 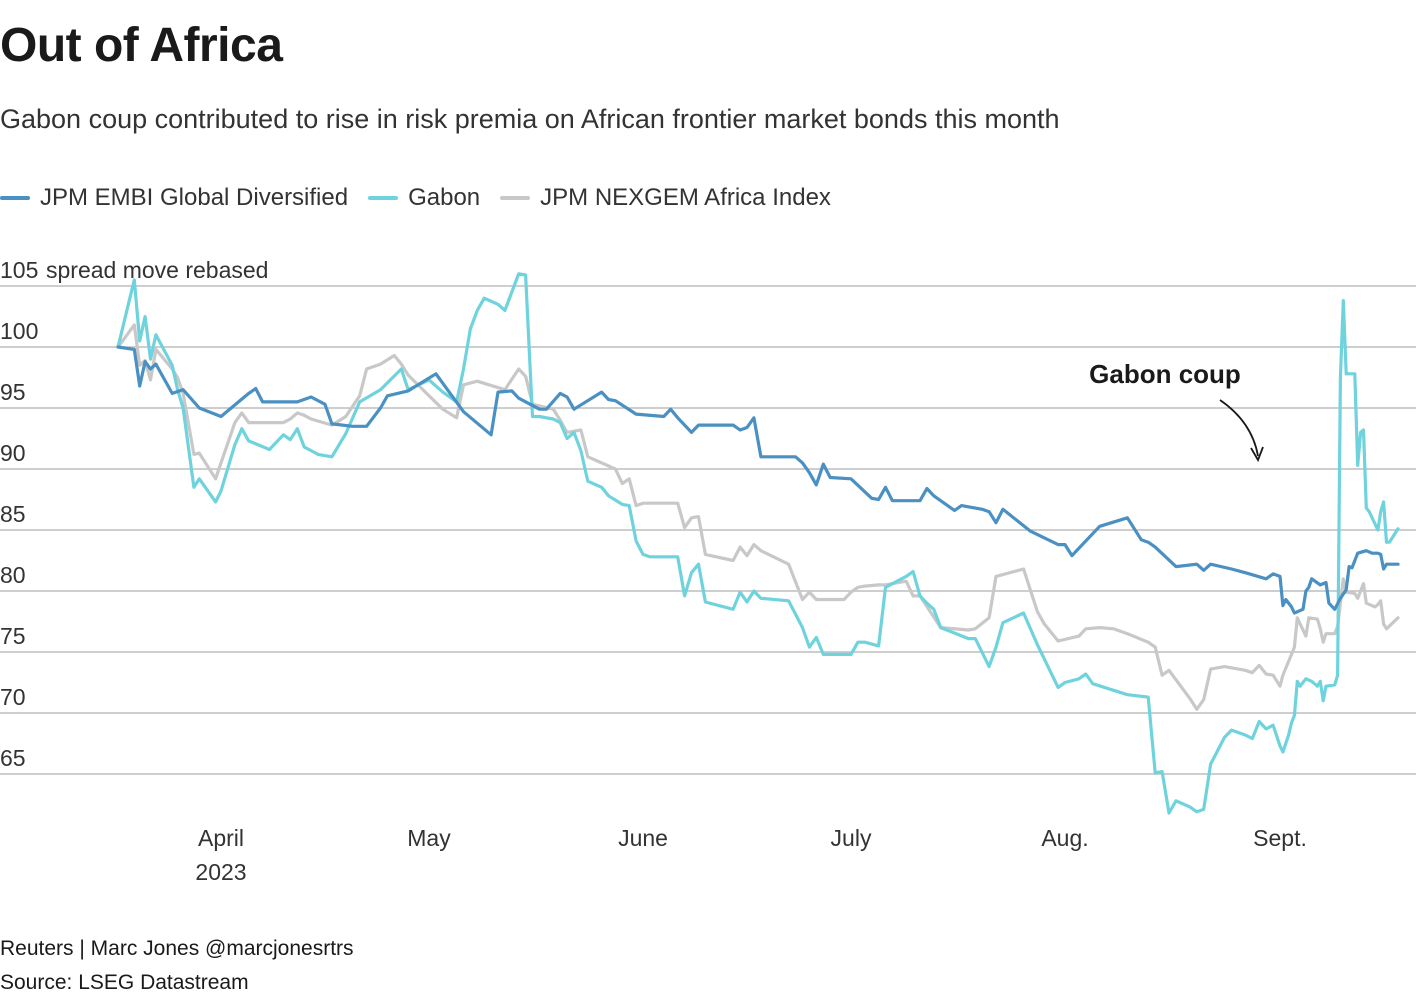 What do you see at coordinates (13, 392) in the screenshot?
I see `y-tick-label: 95` at bounding box center [13, 392].